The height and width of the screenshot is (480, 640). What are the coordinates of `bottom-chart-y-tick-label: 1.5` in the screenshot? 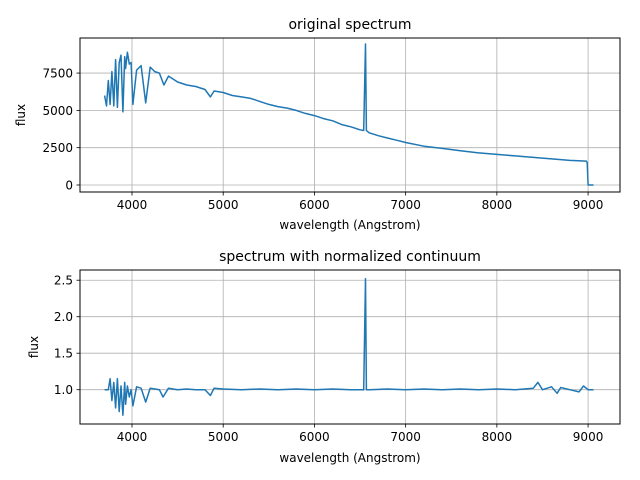 It's located at (63, 354).